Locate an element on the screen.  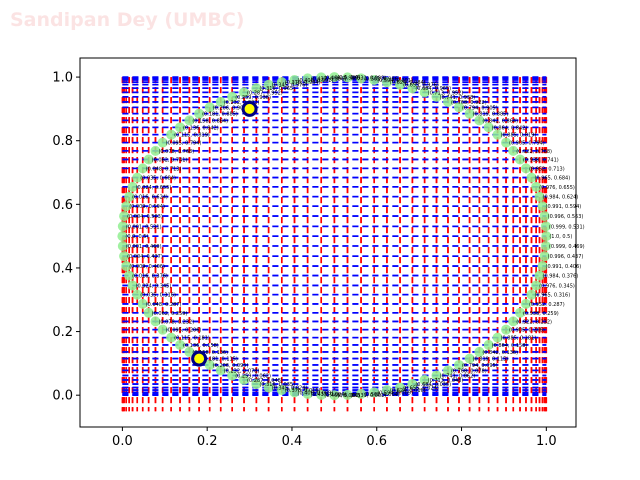
y-tick-label: 0.2 is located at coordinates (62, 332).